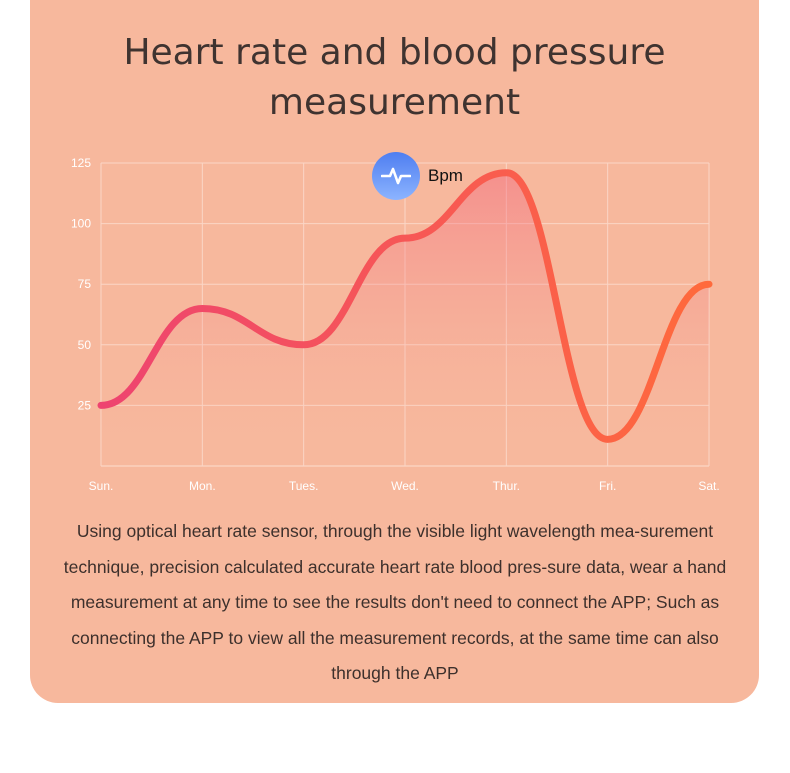 The image size is (790, 773). Describe the element at coordinates (85, 345) in the screenshot. I see `y-tick-label: 50` at that location.